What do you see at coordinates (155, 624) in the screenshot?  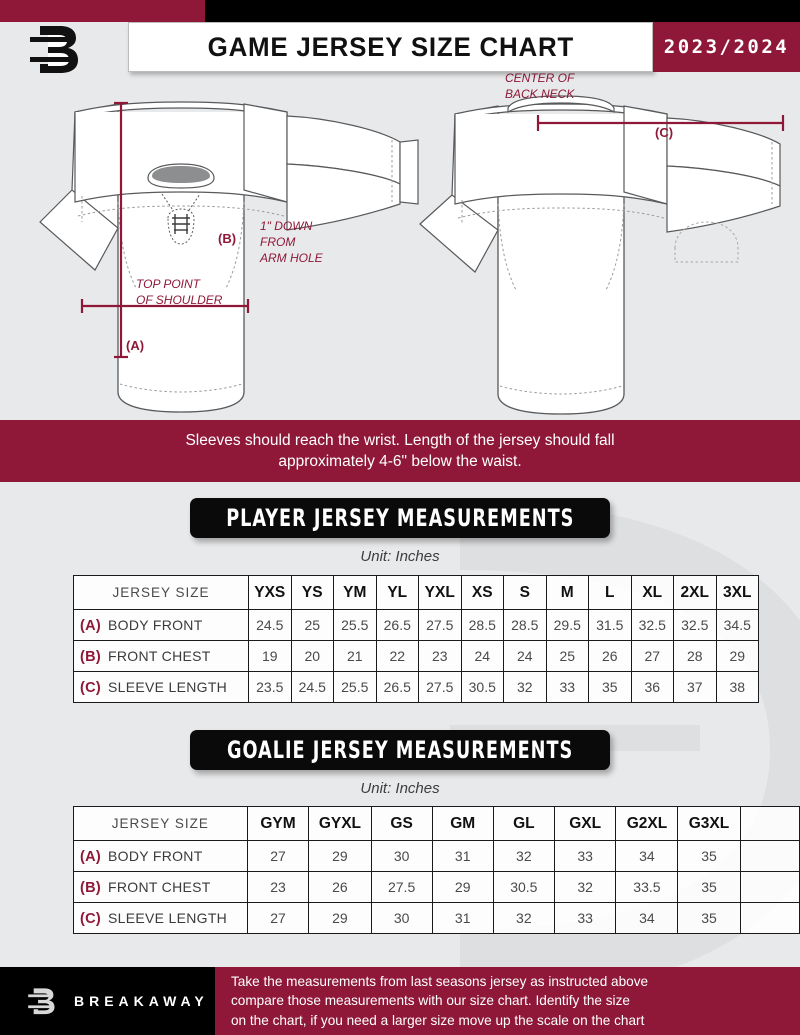 I see `row-label-text: BODY FRONT` at bounding box center [155, 624].